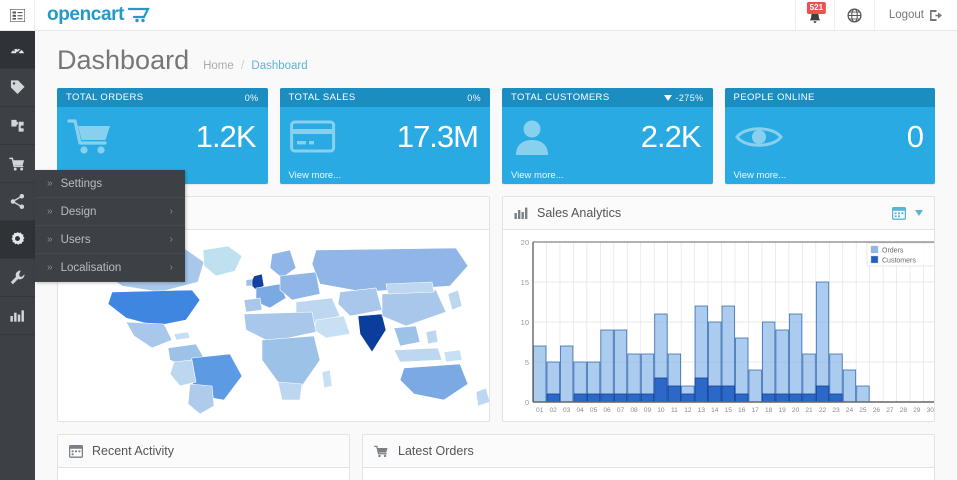 Image resolution: width=957 pixels, height=480 pixels. Describe the element at coordinates (594, 410) in the screenshot. I see `svg-text: 05` at that location.